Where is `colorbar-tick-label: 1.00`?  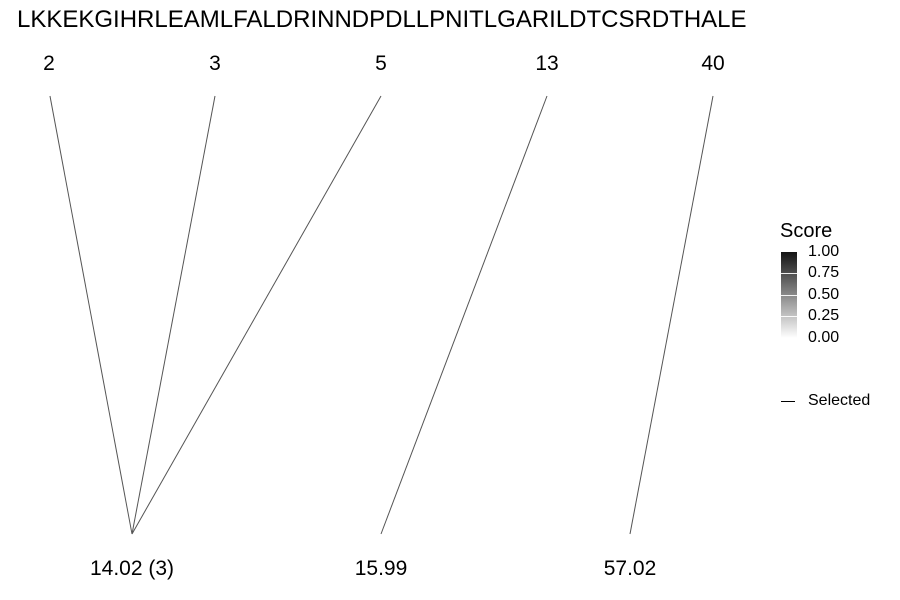
colorbar-tick-label: 1.00 is located at coordinates (824, 251).